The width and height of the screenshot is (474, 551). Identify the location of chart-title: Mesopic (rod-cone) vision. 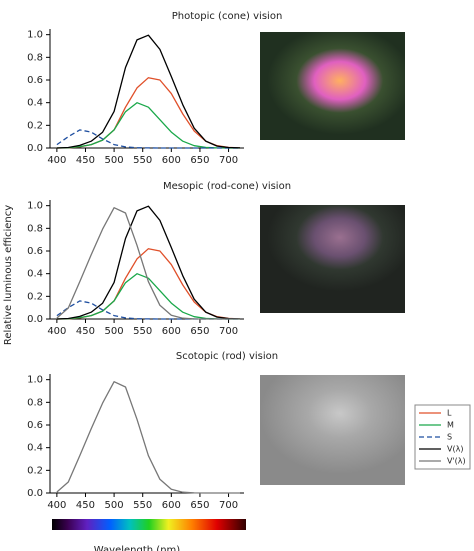
(227, 186).